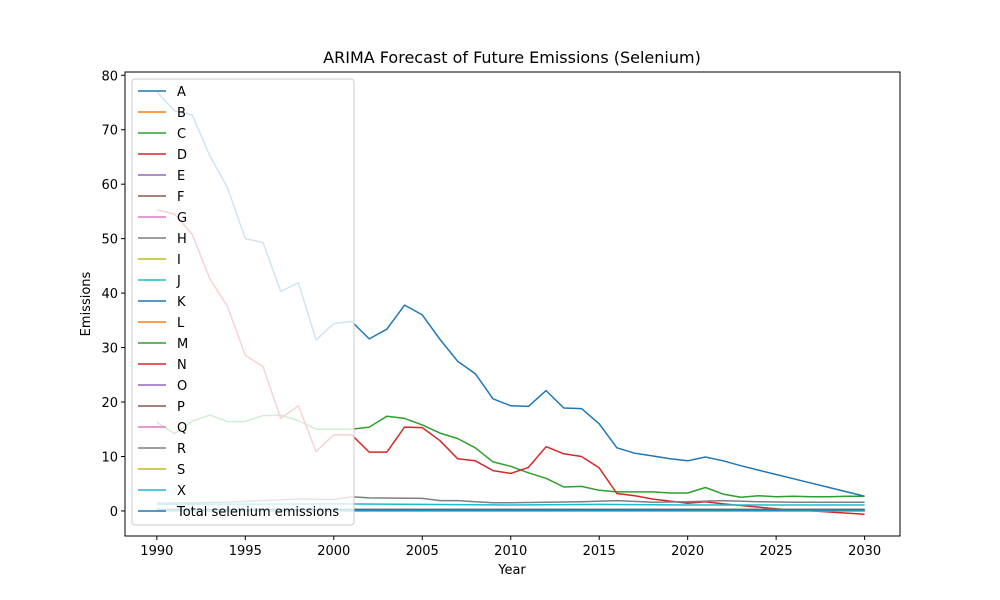 The height and width of the screenshot is (600, 1000). Describe the element at coordinates (864, 551) in the screenshot. I see `x-tick-label-8: 2030` at that location.